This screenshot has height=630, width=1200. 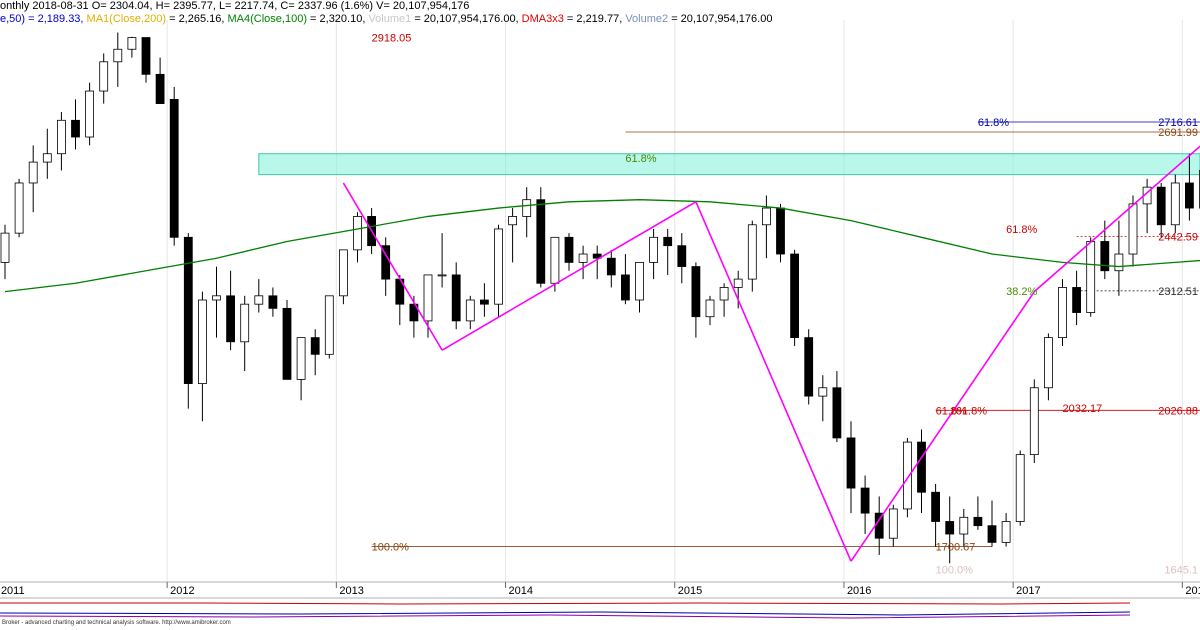 What do you see at coordinates (690, 591) in the screenshot?
I see `x-tick-label: 2015` at bounding box center [690, 591].